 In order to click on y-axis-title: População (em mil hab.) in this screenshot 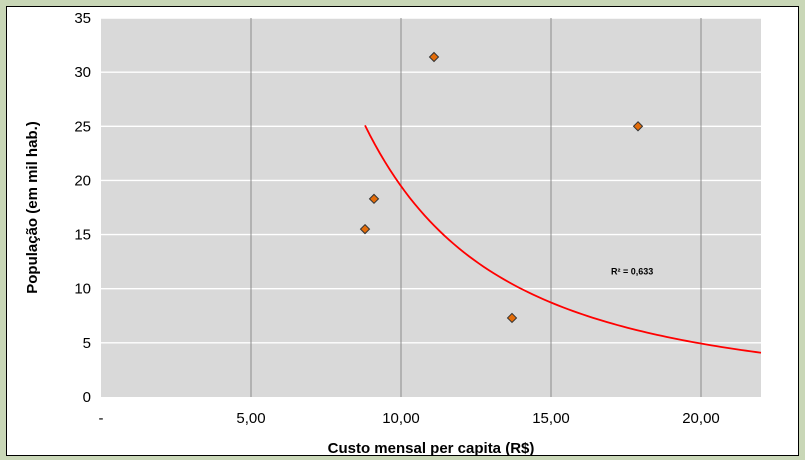, I will do `click(32, 207)`.